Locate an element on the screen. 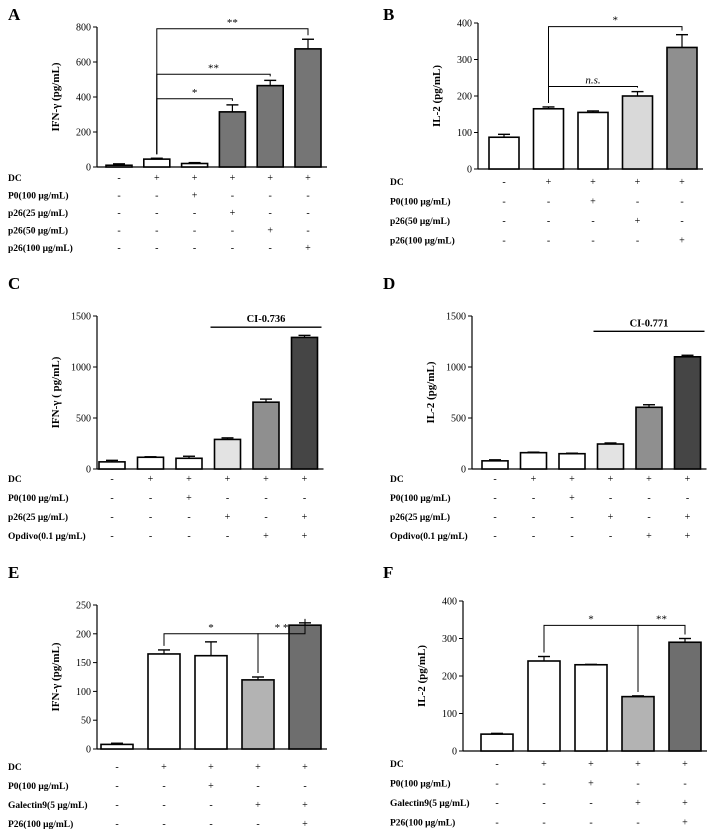 This screenshot has height=838, width=708. y-tick-label: 250 is located at coordinates (83, 606).